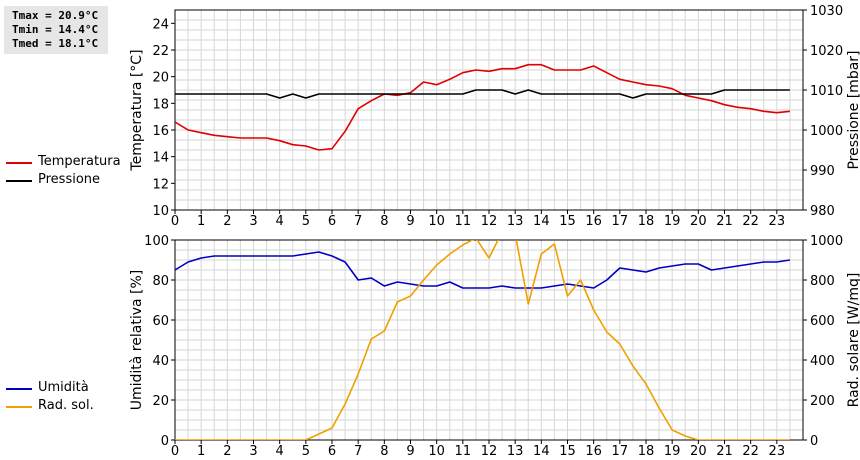  Describe the element at coordinates (175, 451) in the screenshot. I see `bottom-x-tick-label: 0` at that location.